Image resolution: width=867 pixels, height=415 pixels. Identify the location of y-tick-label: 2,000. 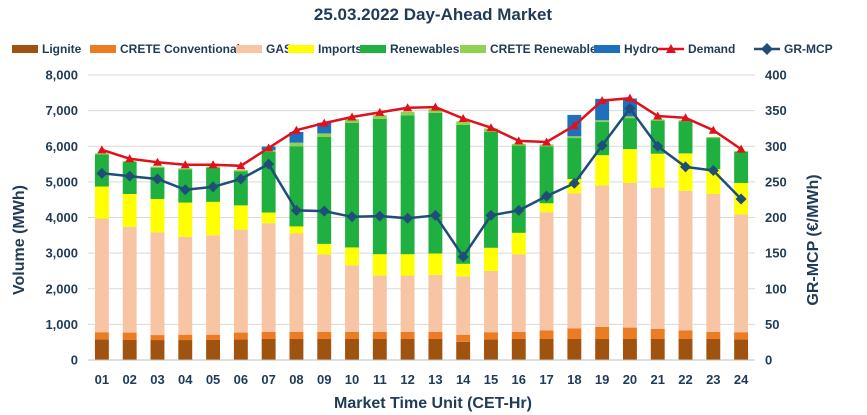
(61, 288).